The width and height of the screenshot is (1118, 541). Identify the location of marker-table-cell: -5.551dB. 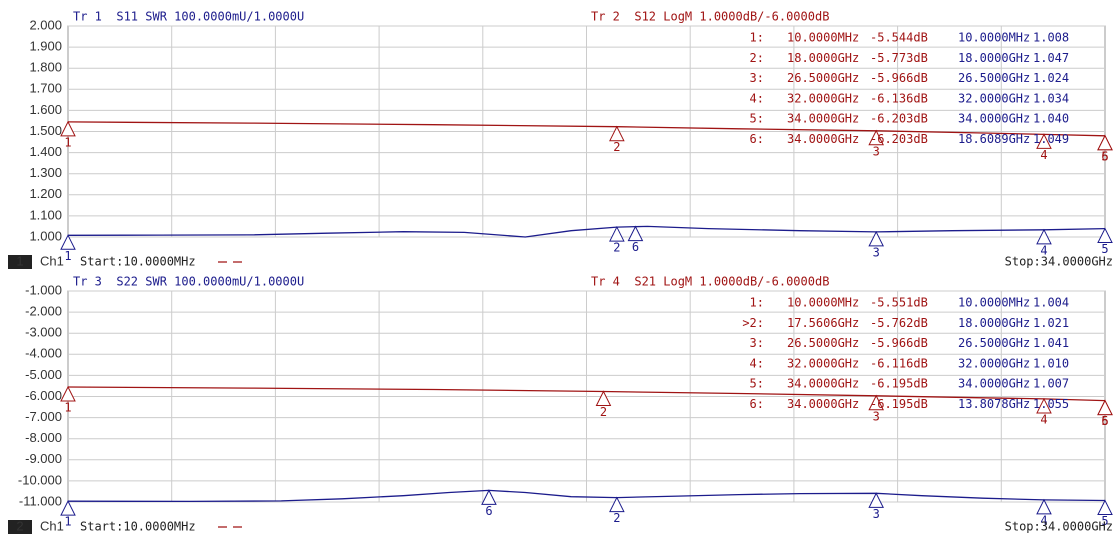
(899, 303).